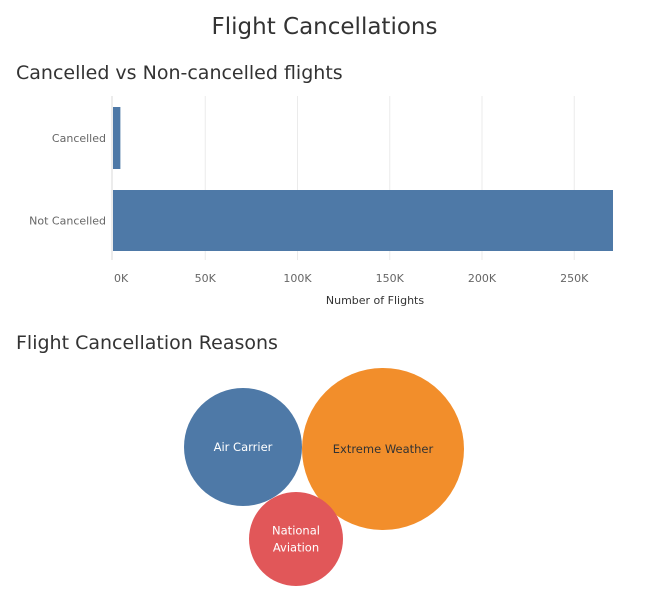 The height and width of the screenshot is (597, 649). Describe the element at coordinates (390, 278) in the screenshot. I see `x-tick-label: 150K` at that location.